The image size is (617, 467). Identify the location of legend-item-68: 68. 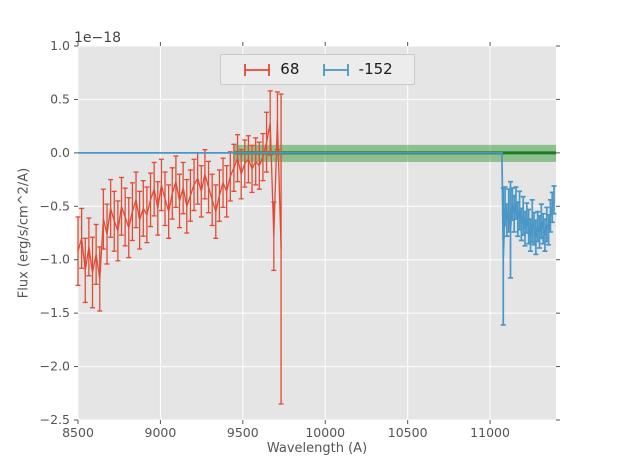
(270, 70).